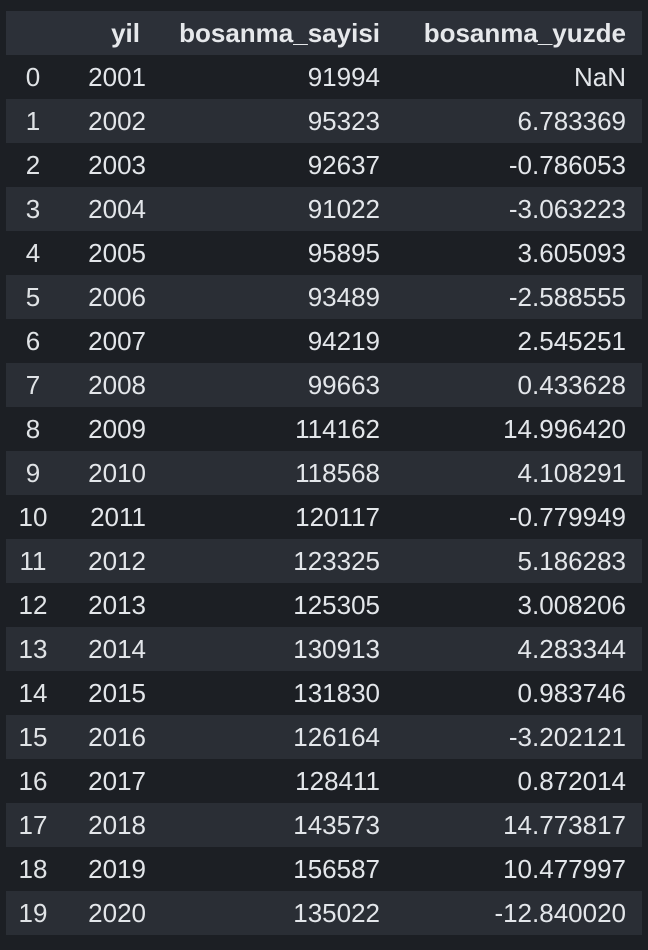 The image size is (648, 950). Describe the element at coordinates (276, 869) in the screenshot. I see `cell-bosanma-sayisi: 156587` at that location.